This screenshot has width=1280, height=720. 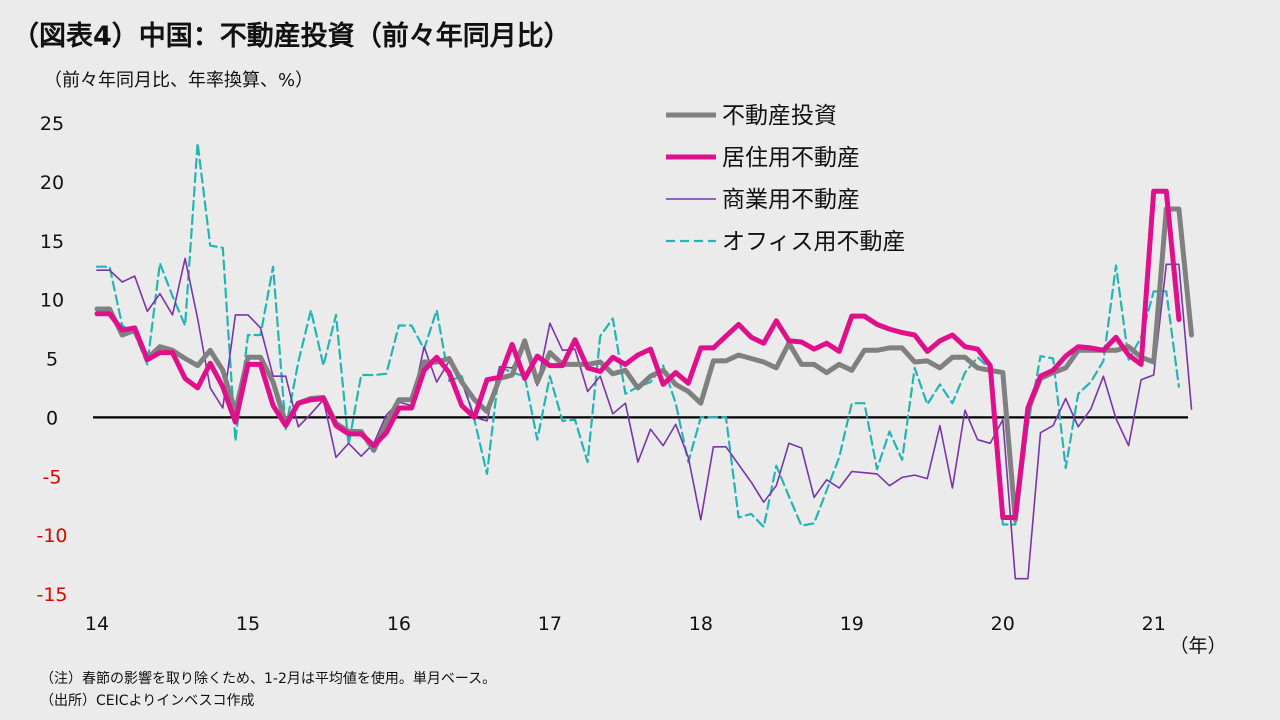 What do you see at coordinates (179, 80) in the screenshot?
I see `unit-label: （前々年同月比、年率換算、%）` at bounding box center [179, 80].